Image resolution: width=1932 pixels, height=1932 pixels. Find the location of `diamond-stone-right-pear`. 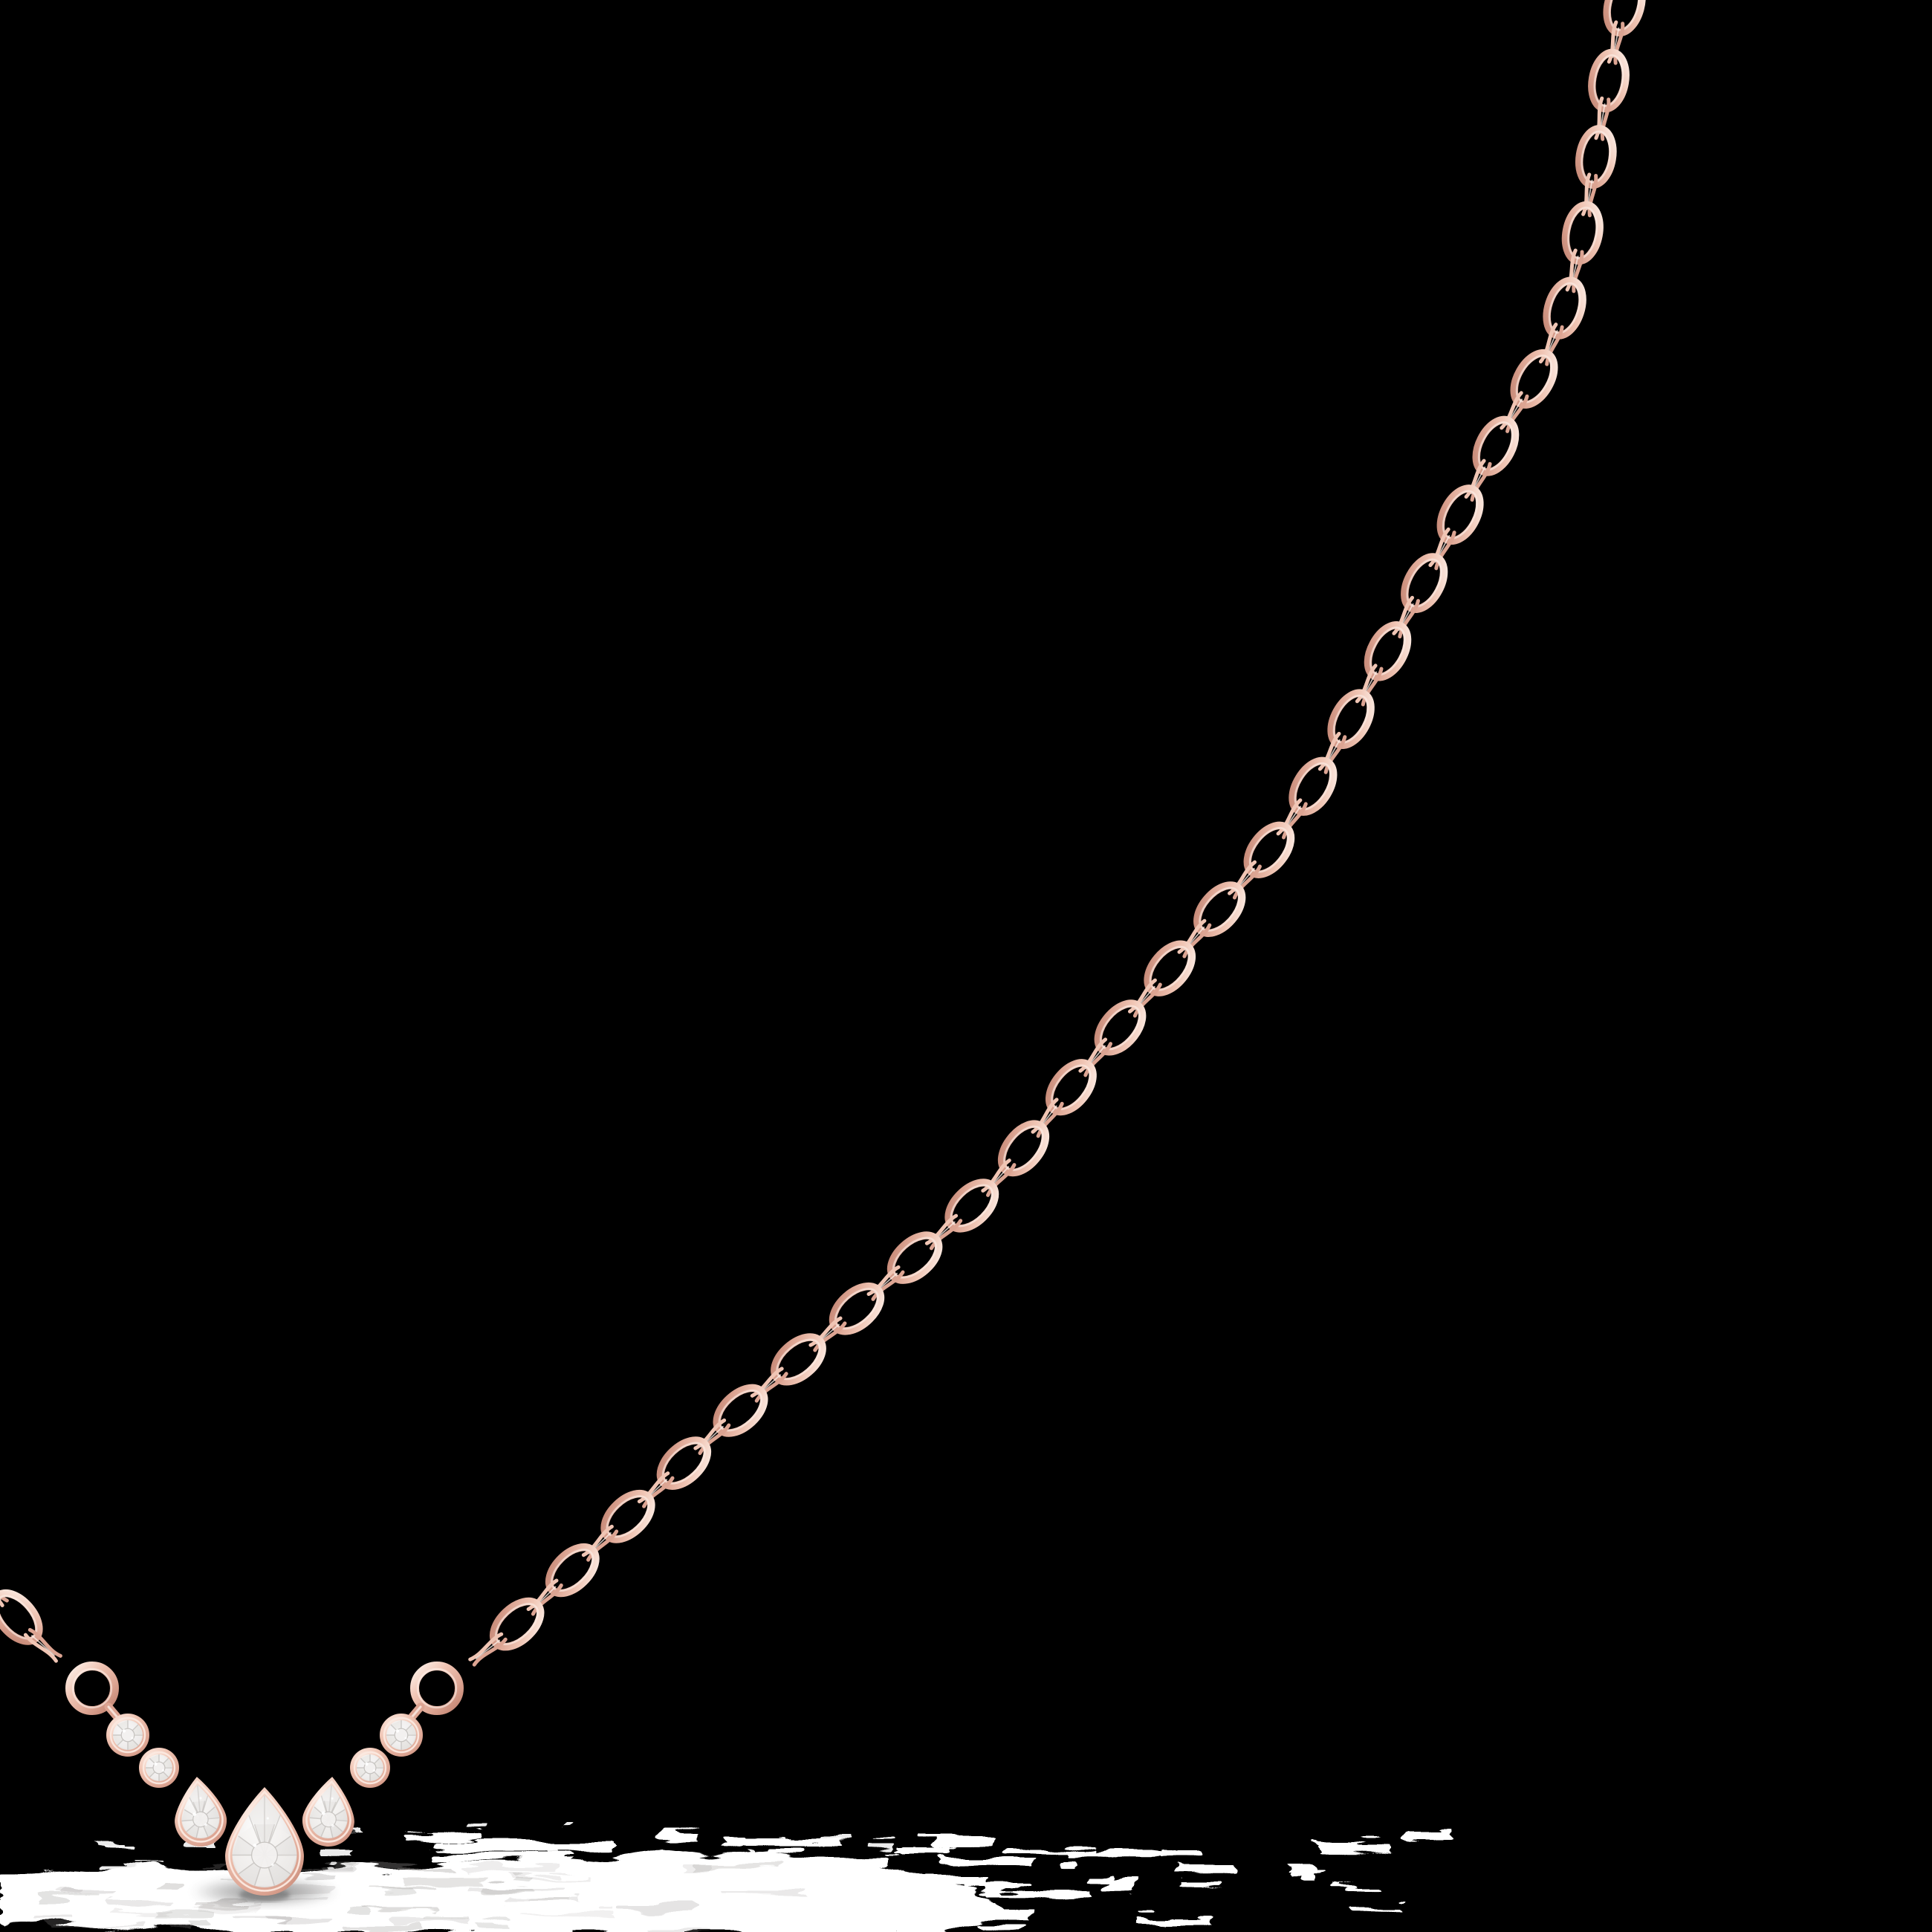

diamond-stone-right-pear is located at coordinates (328, 1812).